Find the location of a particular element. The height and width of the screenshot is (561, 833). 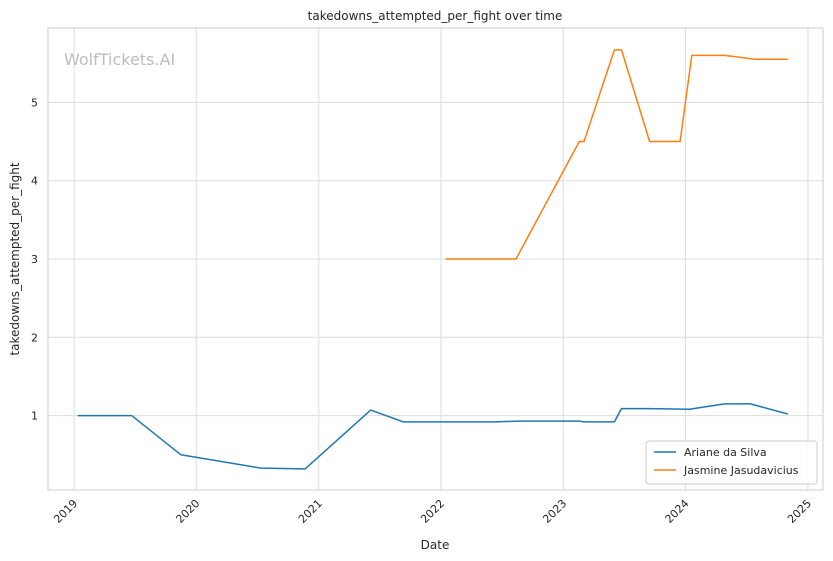

legend-label-ariane: Ariane da Silva is located at coordinates (725, 452).